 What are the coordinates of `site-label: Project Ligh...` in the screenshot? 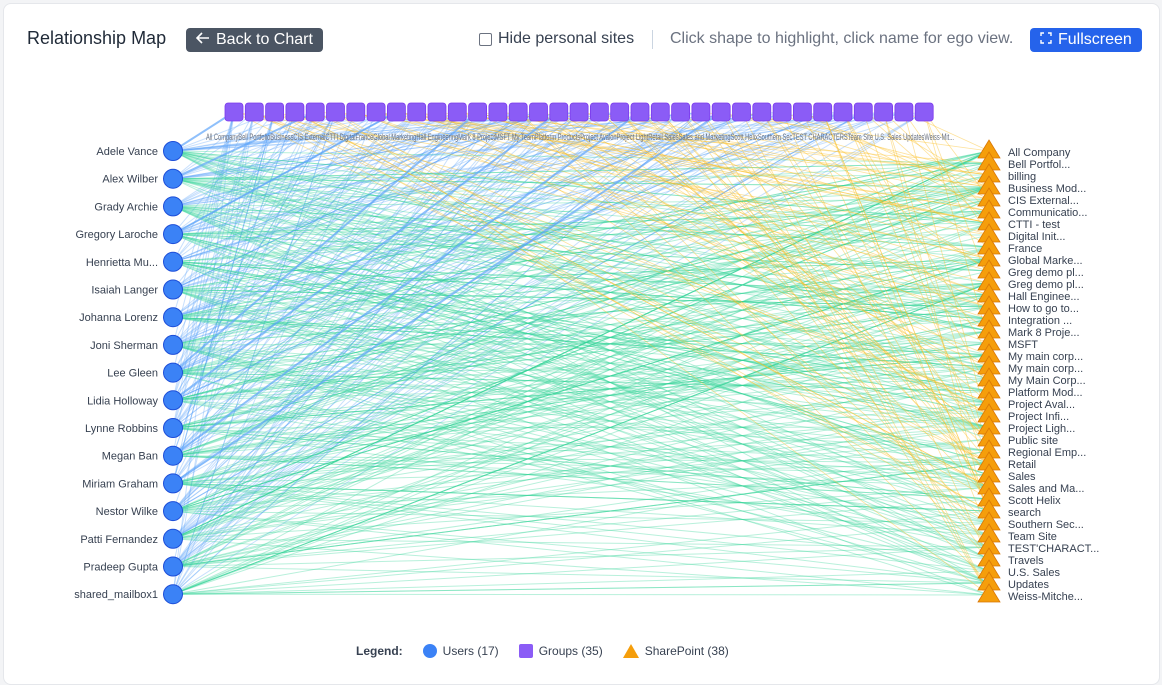 It's located at (1041, 429).